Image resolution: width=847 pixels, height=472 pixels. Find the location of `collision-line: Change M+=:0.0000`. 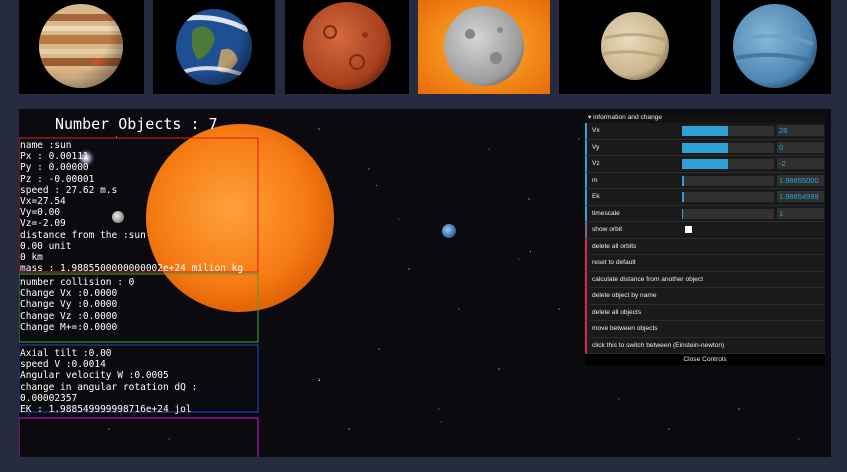

collision-line: Change M+=:0.0000 is located at coordinates (69, 327).